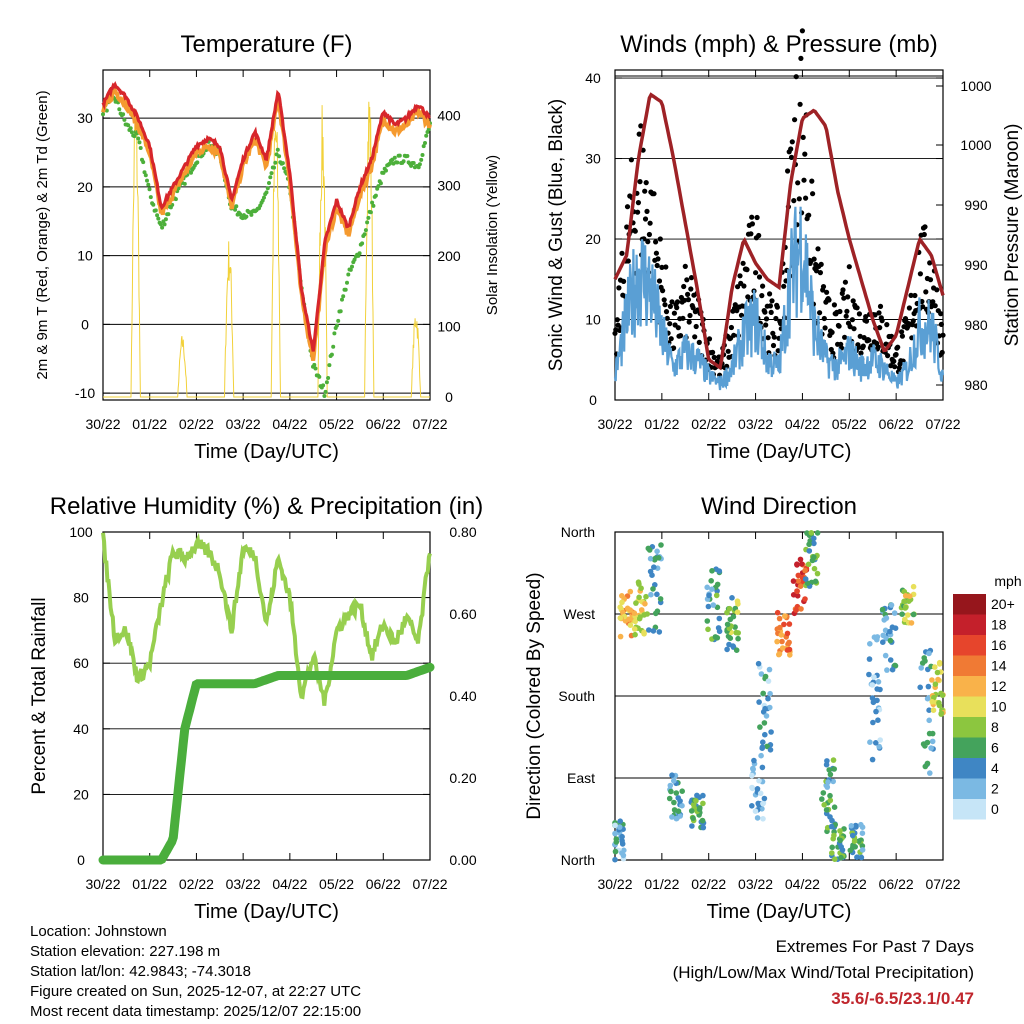 Image resolution: width=1024 pixels, height=1024 pixels. What do you see at coordinates (81, 794) in the screenshot?
I see `rh-ytick-label: 20` at bounding box center [81, 794].